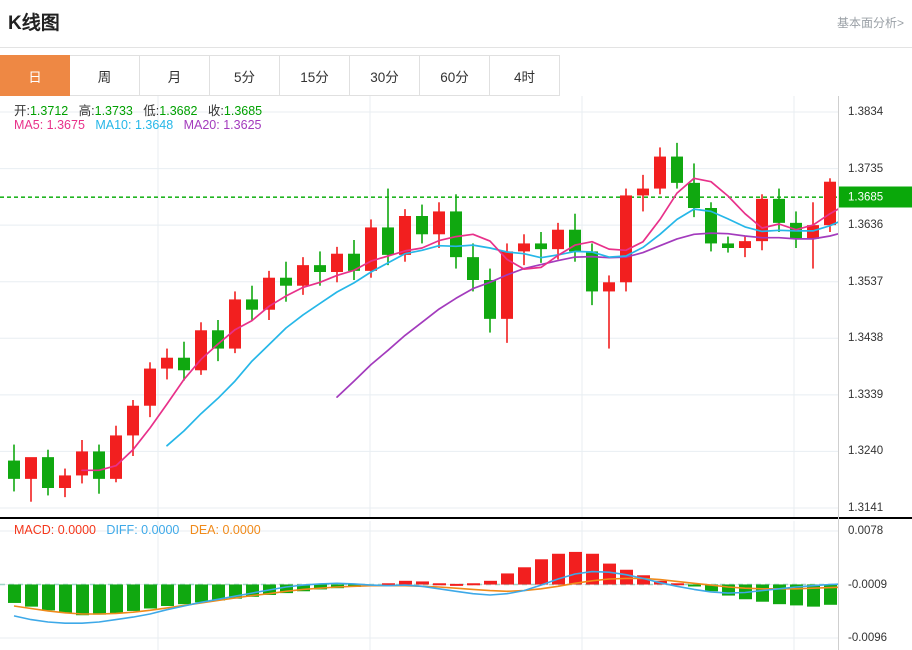 The height and width of the screenshot is (650, 912). What do you see at coordinates (736, 75) in the screenshot?
I see `tabbar-filler` at bounding box center [736, 75].